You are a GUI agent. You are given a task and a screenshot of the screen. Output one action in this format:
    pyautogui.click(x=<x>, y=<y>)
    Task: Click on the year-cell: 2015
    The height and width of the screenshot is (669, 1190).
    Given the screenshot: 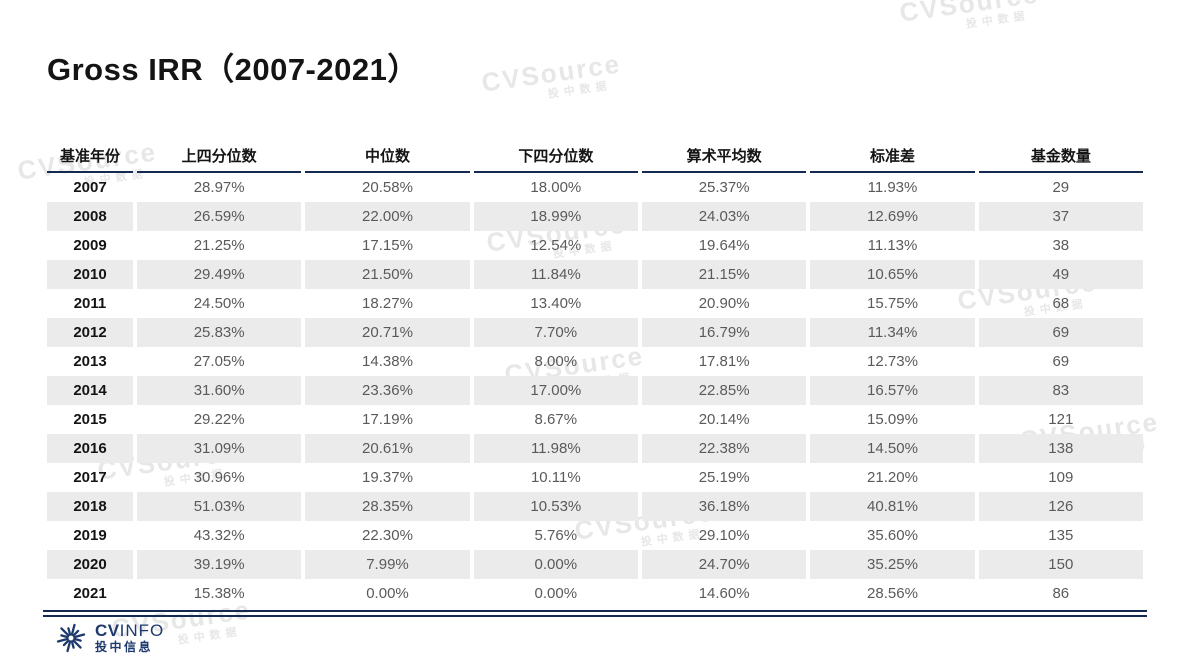 What is the action you would take?
    pyautogui.click(x=90, y=419)
    